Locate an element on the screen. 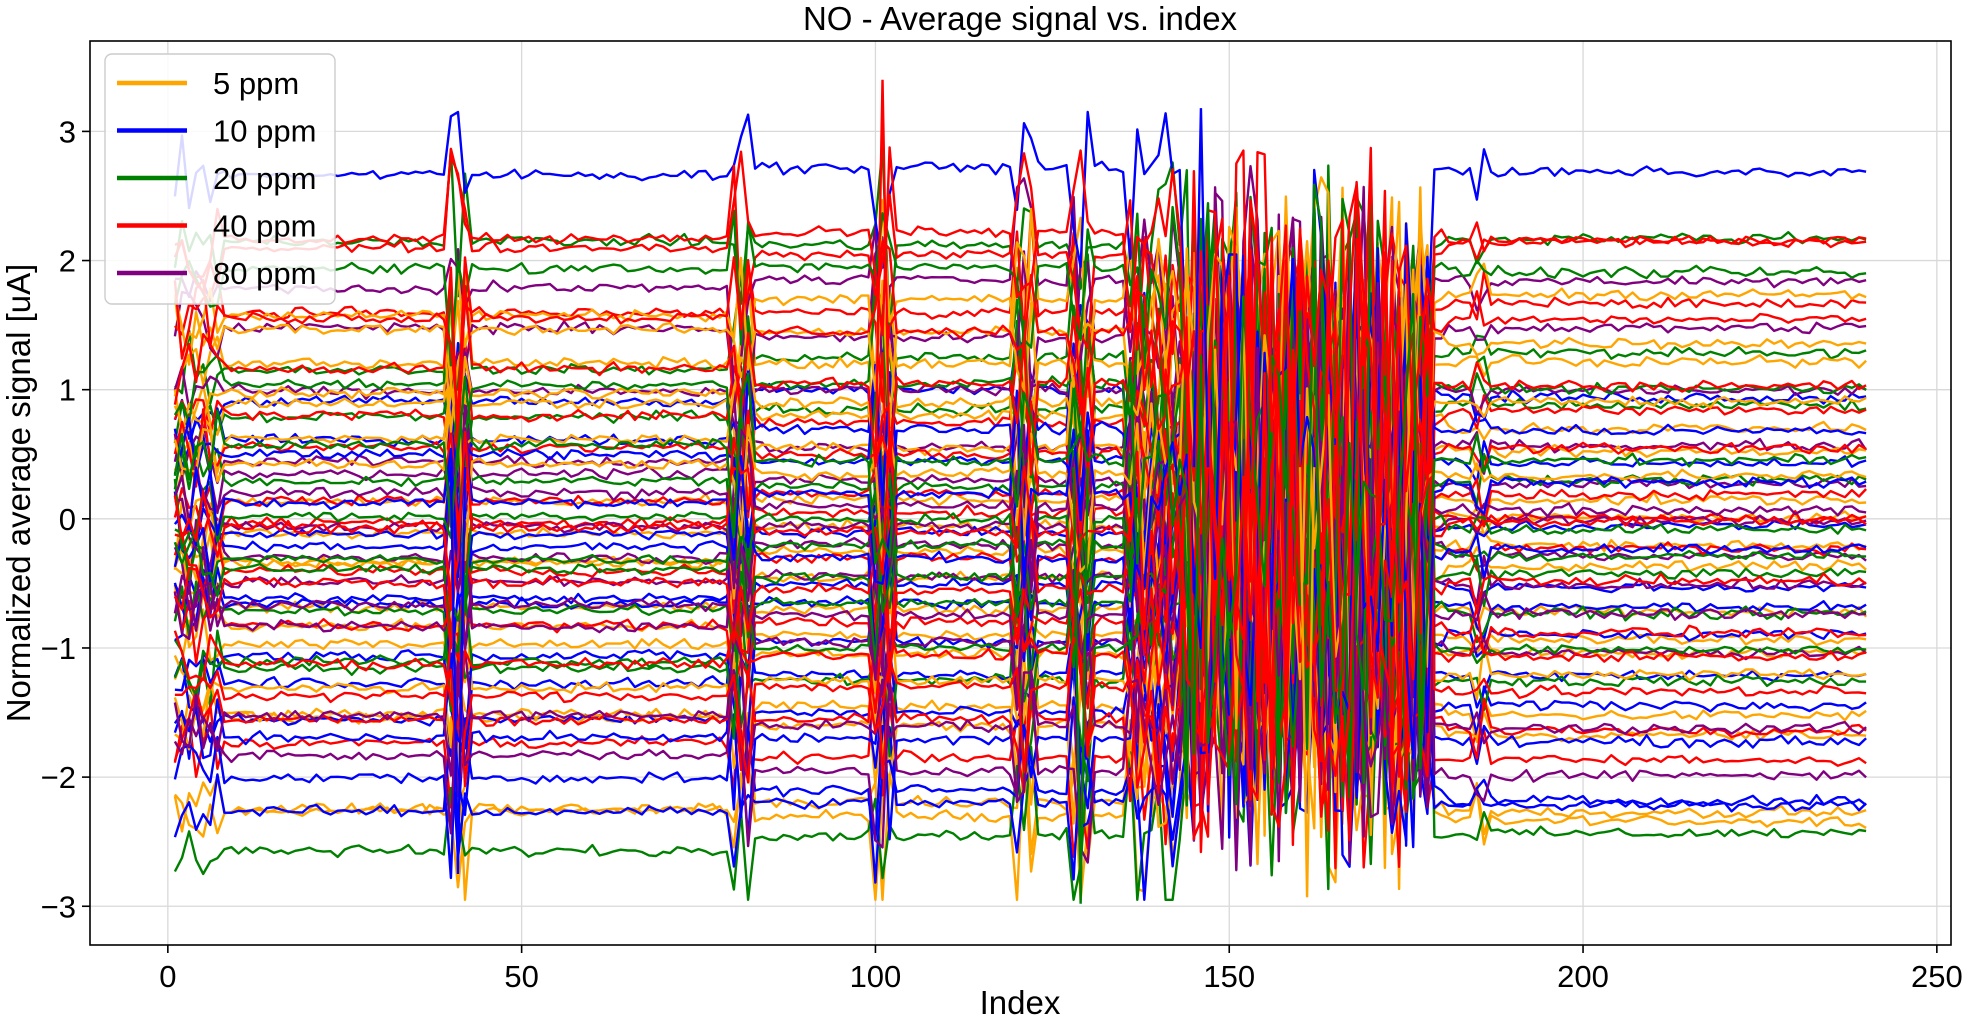 Image resolution: width=1971 pixels, height=1027 pixels. x-tick-label: 50 is located at coordinates (521, 976).